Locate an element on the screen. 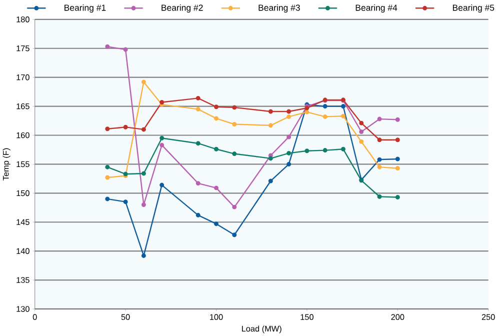 The image size is (500, 336). y-tick-label: 175 is located at coordinates (23, 49).